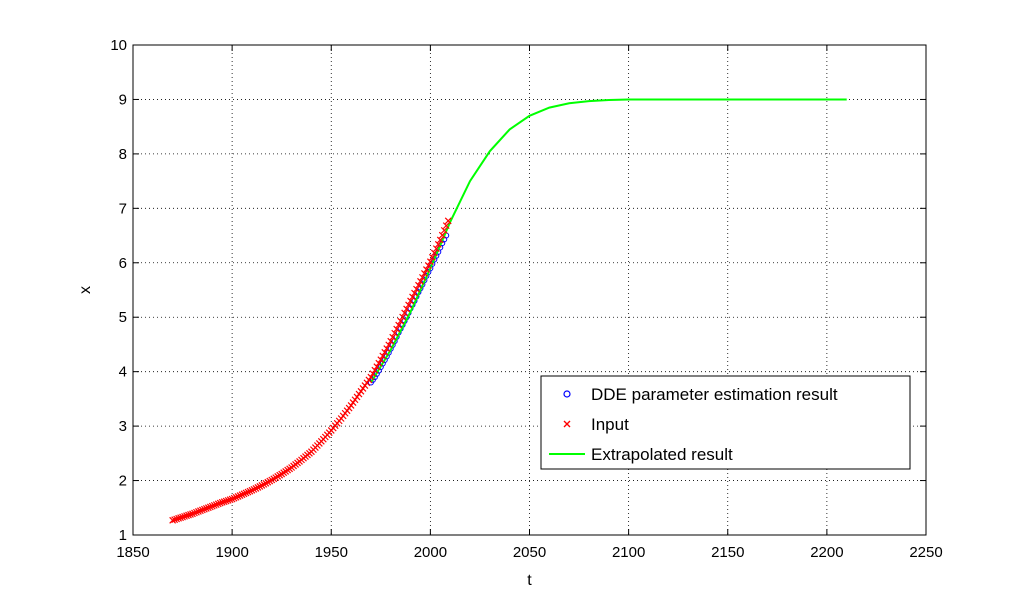 Image resolution: width=1024 pixels, height=600 pixels. I want to click on x-tick-label: 1900, so click(231, 552).